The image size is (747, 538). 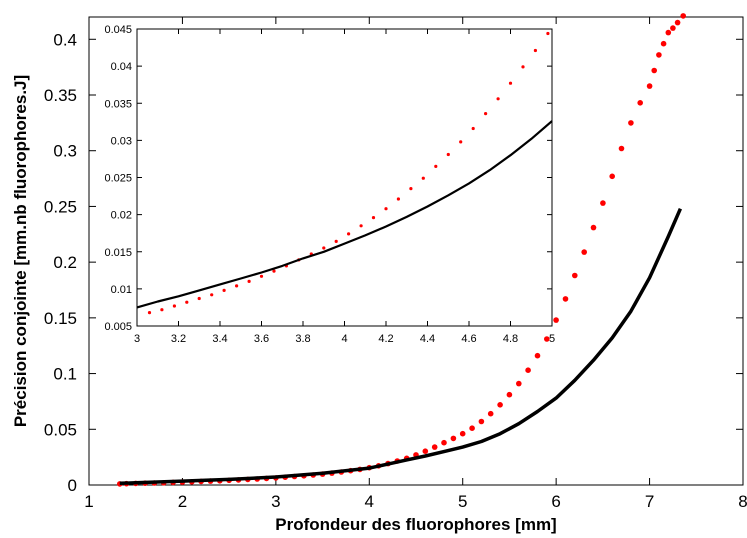 What do you see at coordinates (427, 339) in the screenshot?
I see `inset-x-tick-label: 4.4` at bounding box center [427, 339].